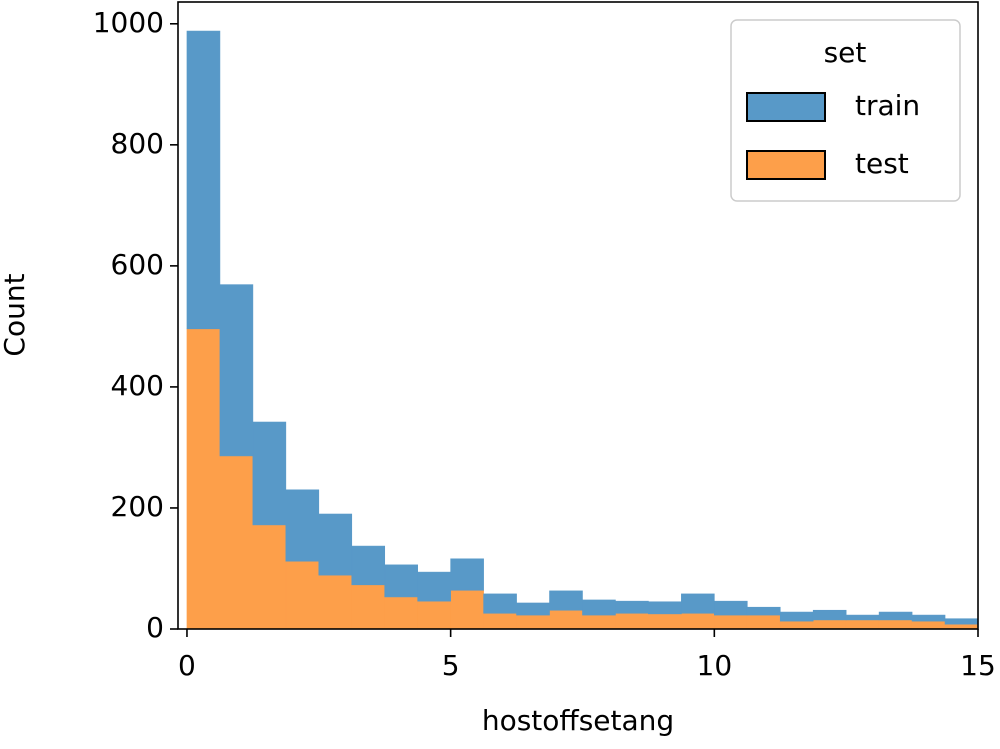  I want to click on y-tick-label: 400, so click(137, 385).